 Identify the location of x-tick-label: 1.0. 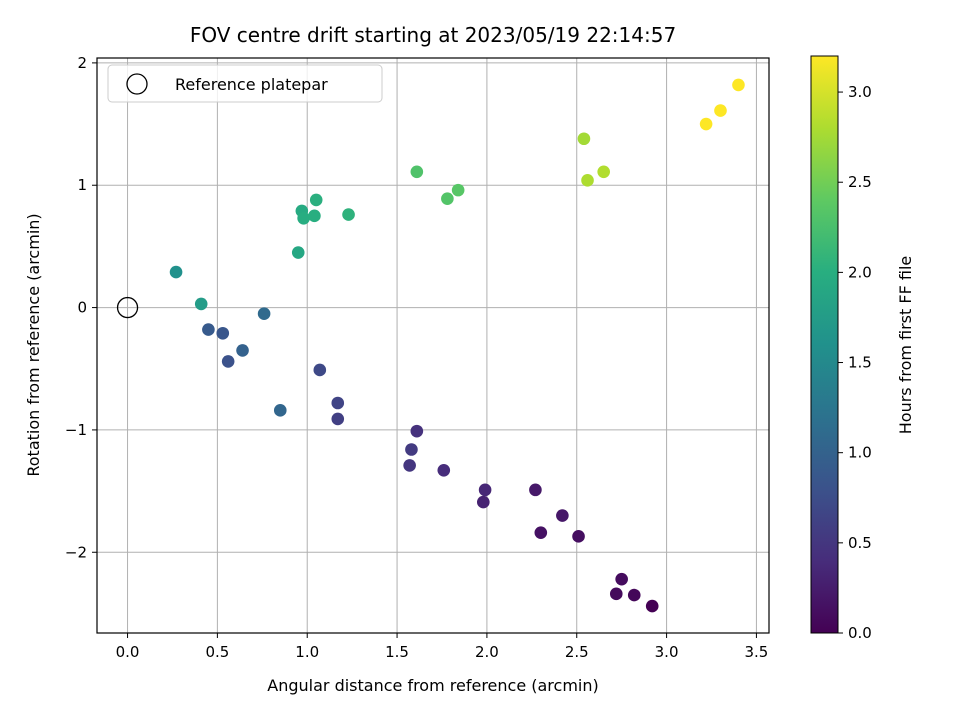
(307, 652).